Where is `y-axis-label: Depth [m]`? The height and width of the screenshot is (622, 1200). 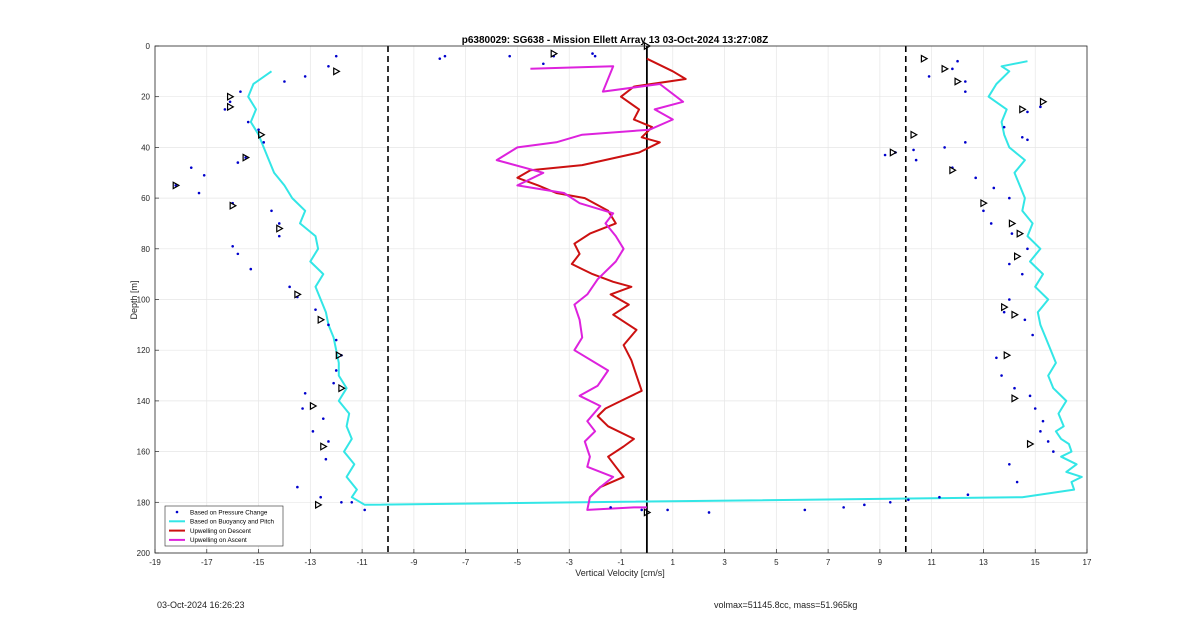
y-axis-label: Depth [m] is located at coordinates (134, 299).